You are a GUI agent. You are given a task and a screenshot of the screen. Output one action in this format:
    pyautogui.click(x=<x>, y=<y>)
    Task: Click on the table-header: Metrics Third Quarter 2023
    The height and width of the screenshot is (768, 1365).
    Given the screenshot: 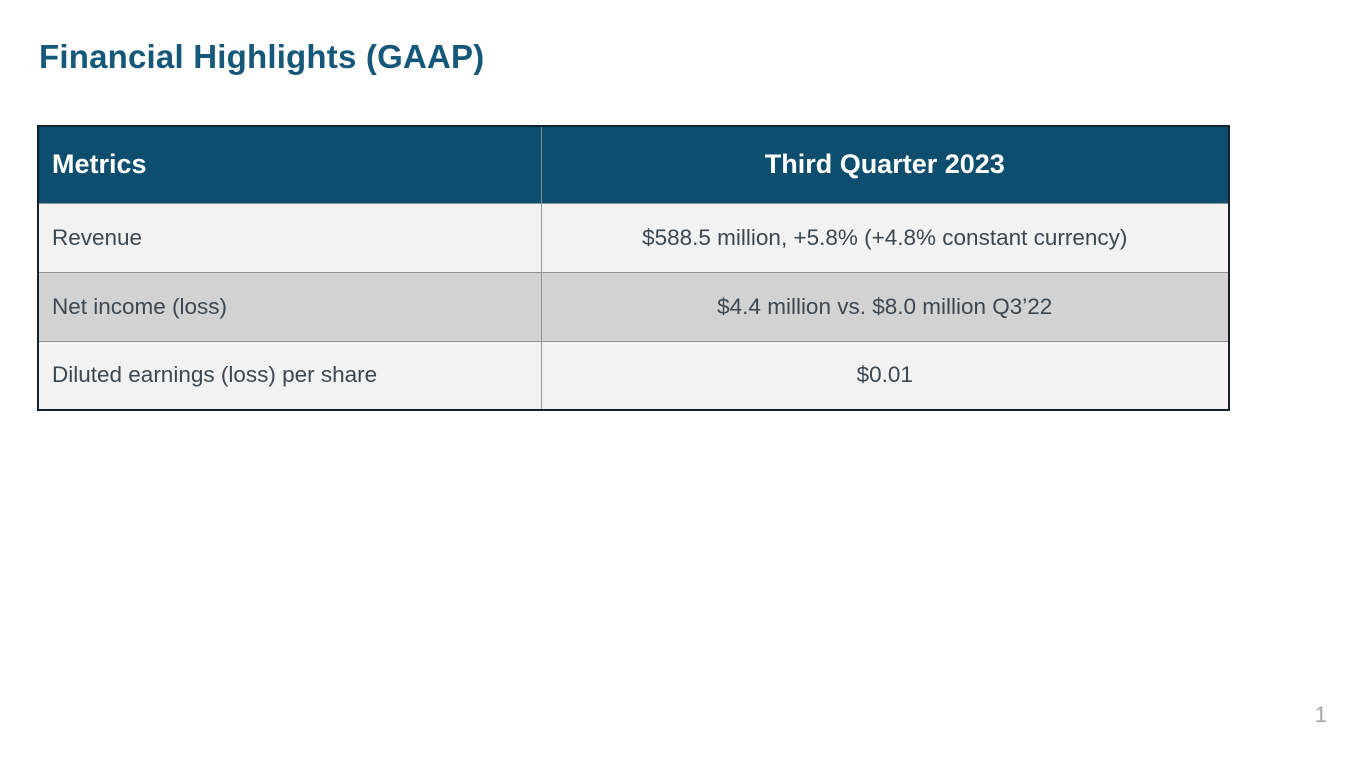 What is the action you would take?
    pyautogui.click(x=633, y=164)
    